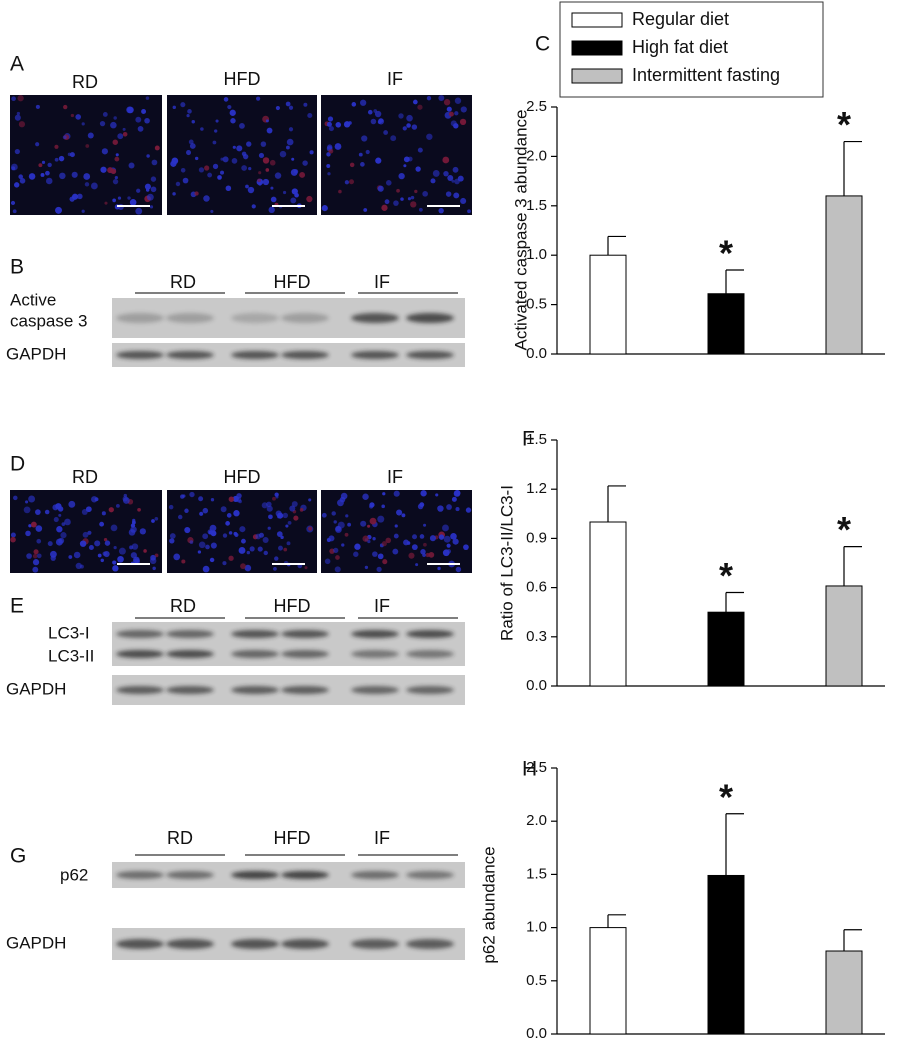 The height and width of the screenshot is (1050, 906). Describe the element at coordinates (680, 19) in the screenshot. I see `legend-label: Regular diet` at that location.